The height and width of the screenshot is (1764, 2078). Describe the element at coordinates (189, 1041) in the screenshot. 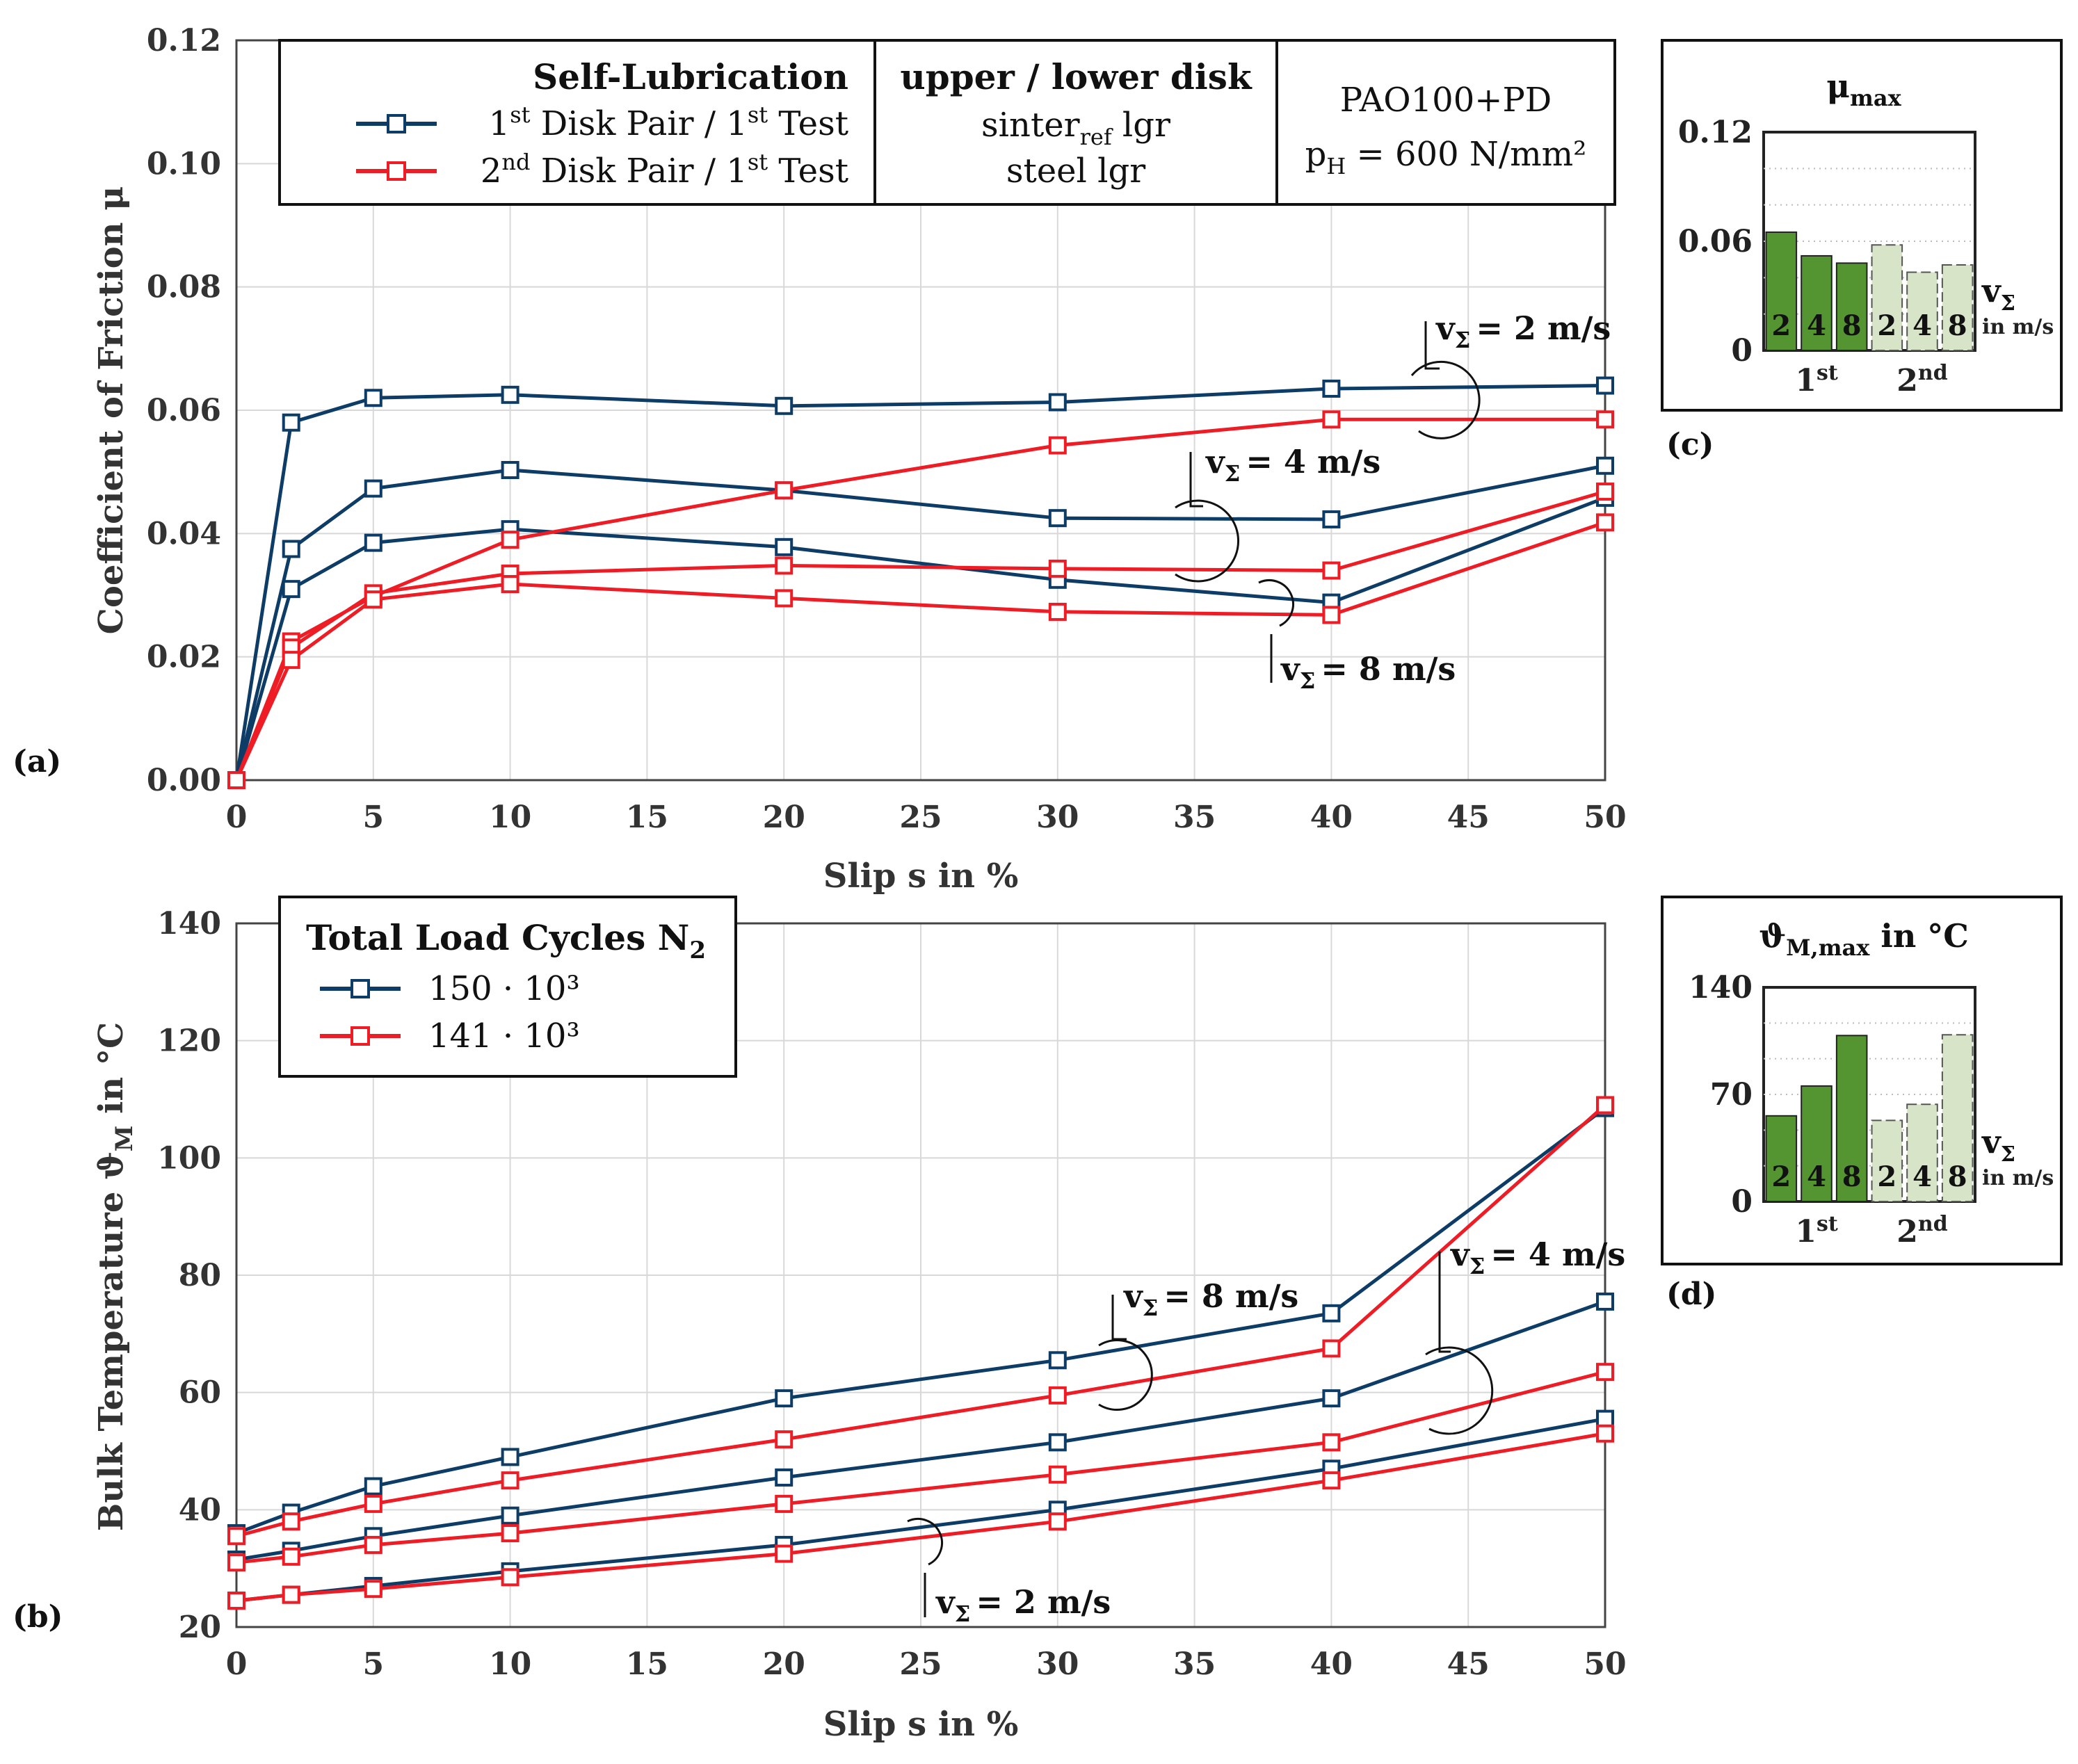

I see `y-tick-label: 120` at that location.